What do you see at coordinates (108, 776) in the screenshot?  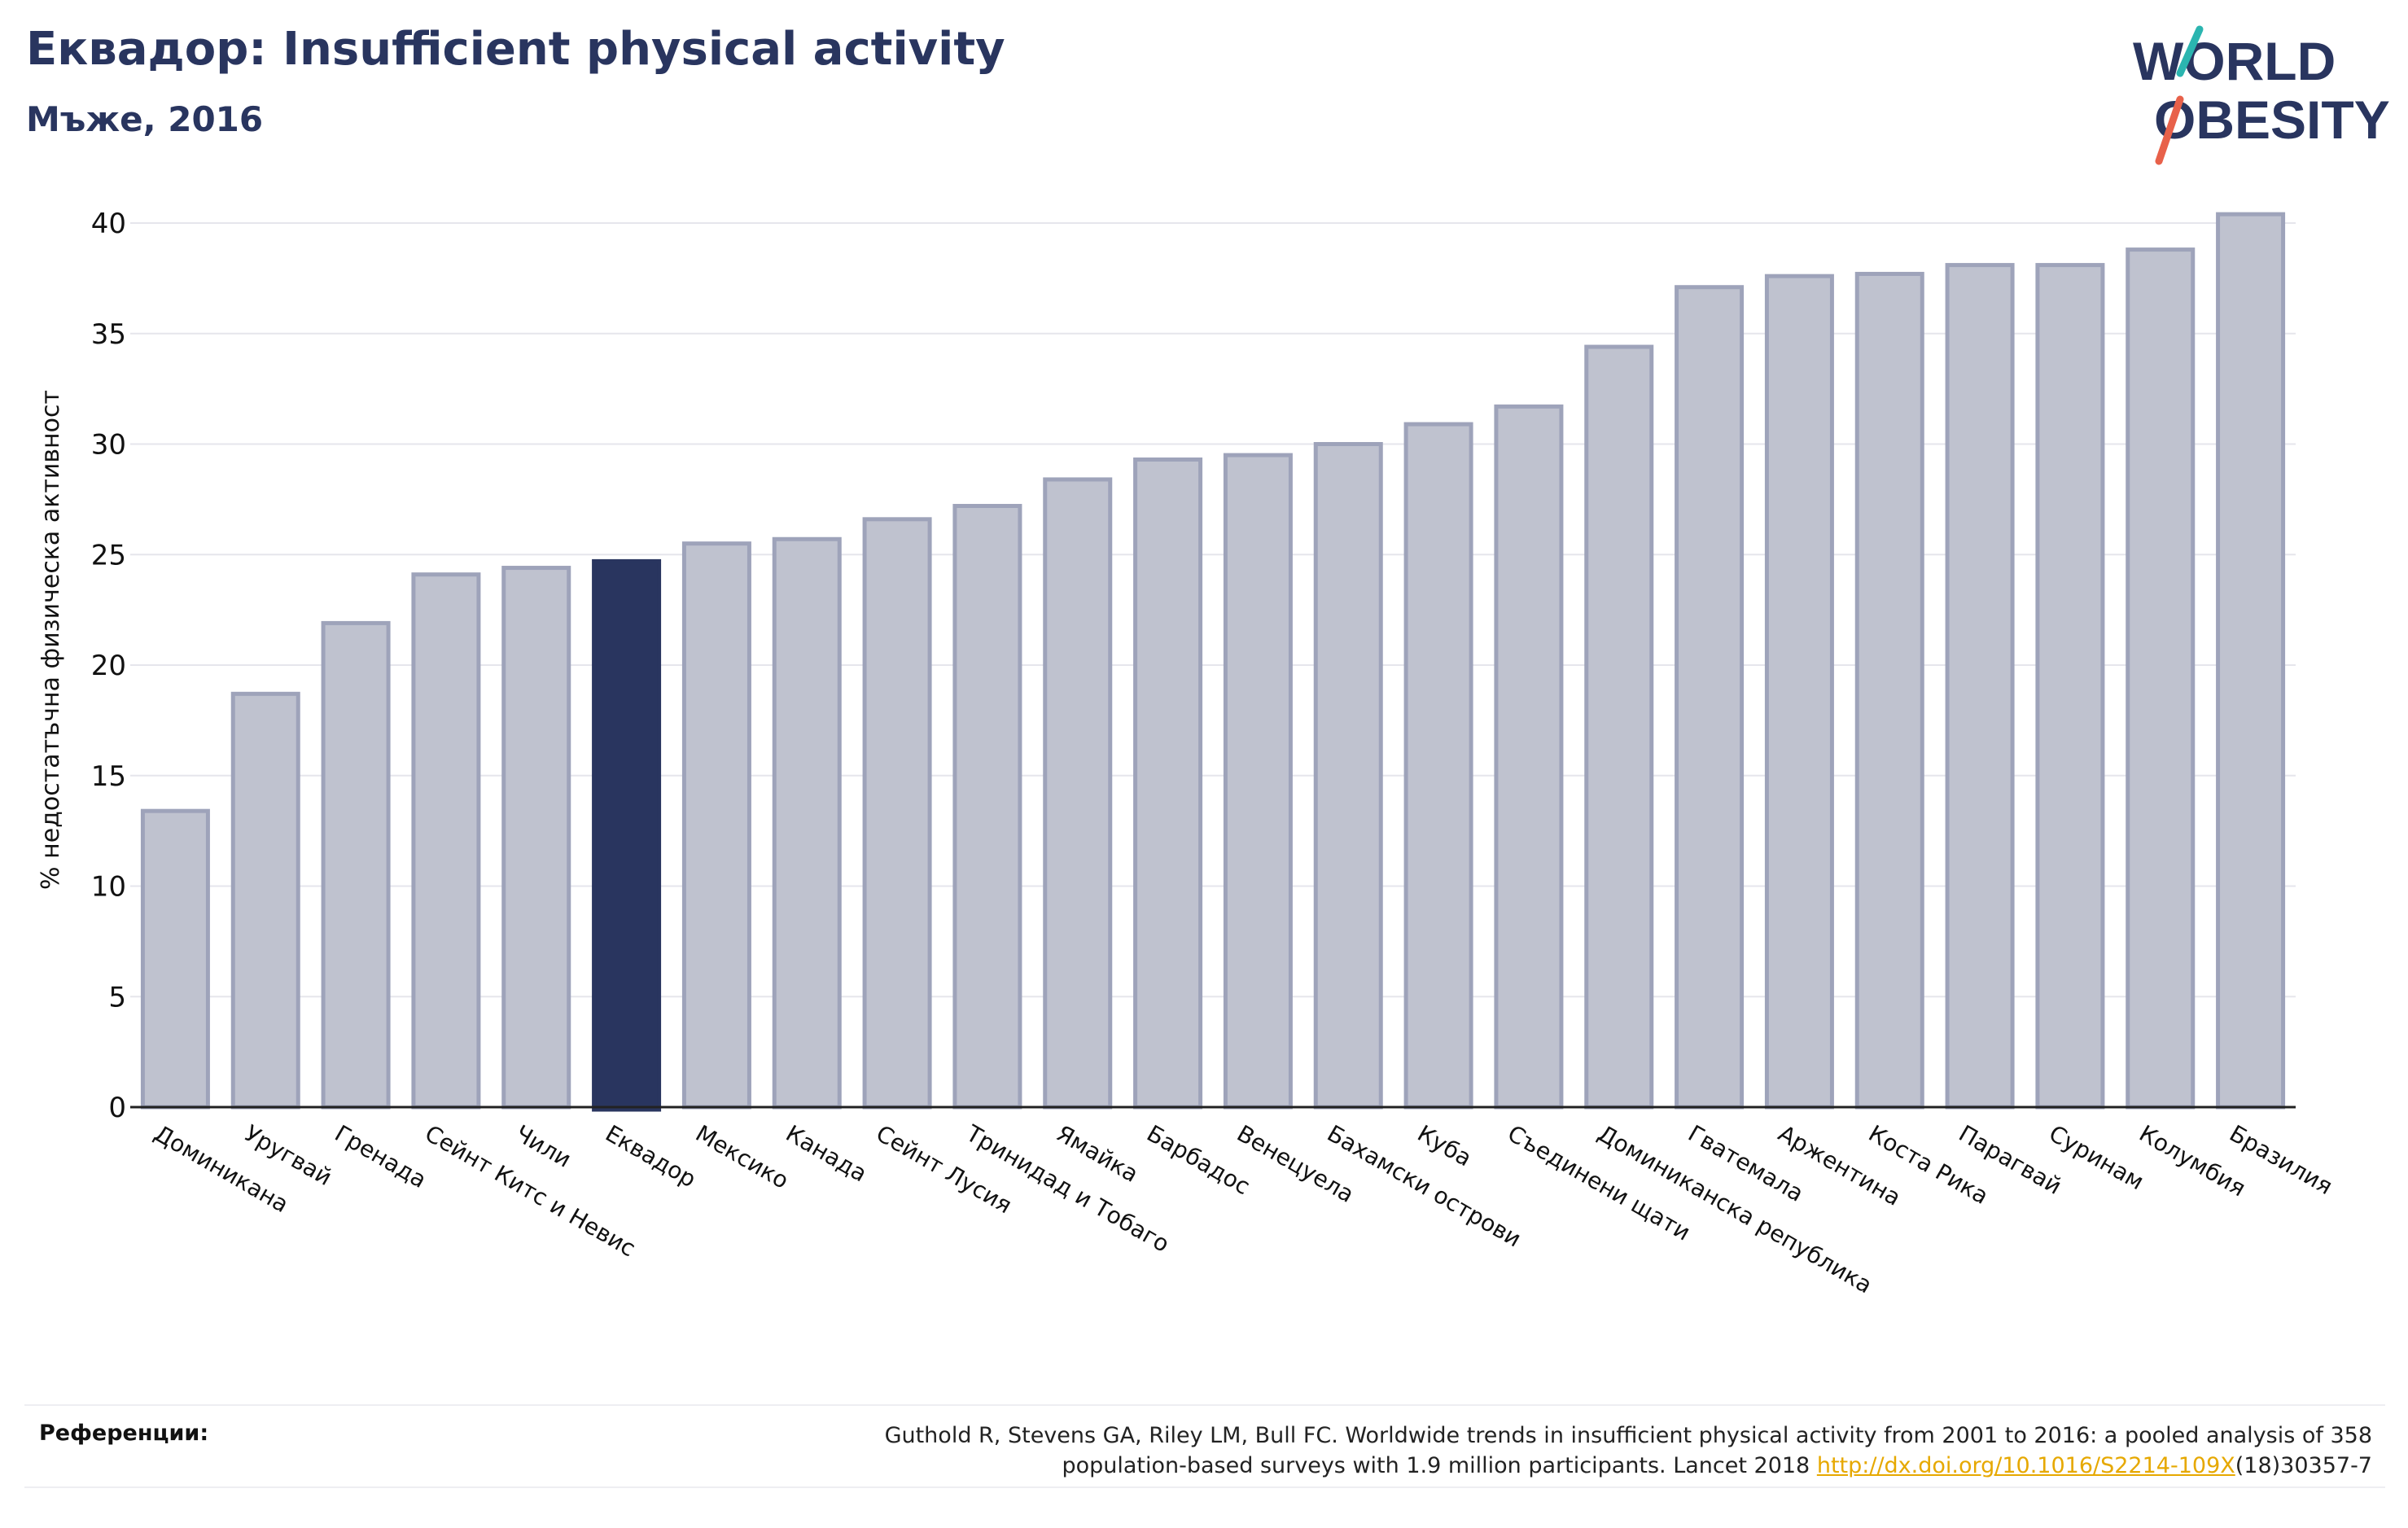 I see `y-tick-label: 15` at bounding box center [108, 776].